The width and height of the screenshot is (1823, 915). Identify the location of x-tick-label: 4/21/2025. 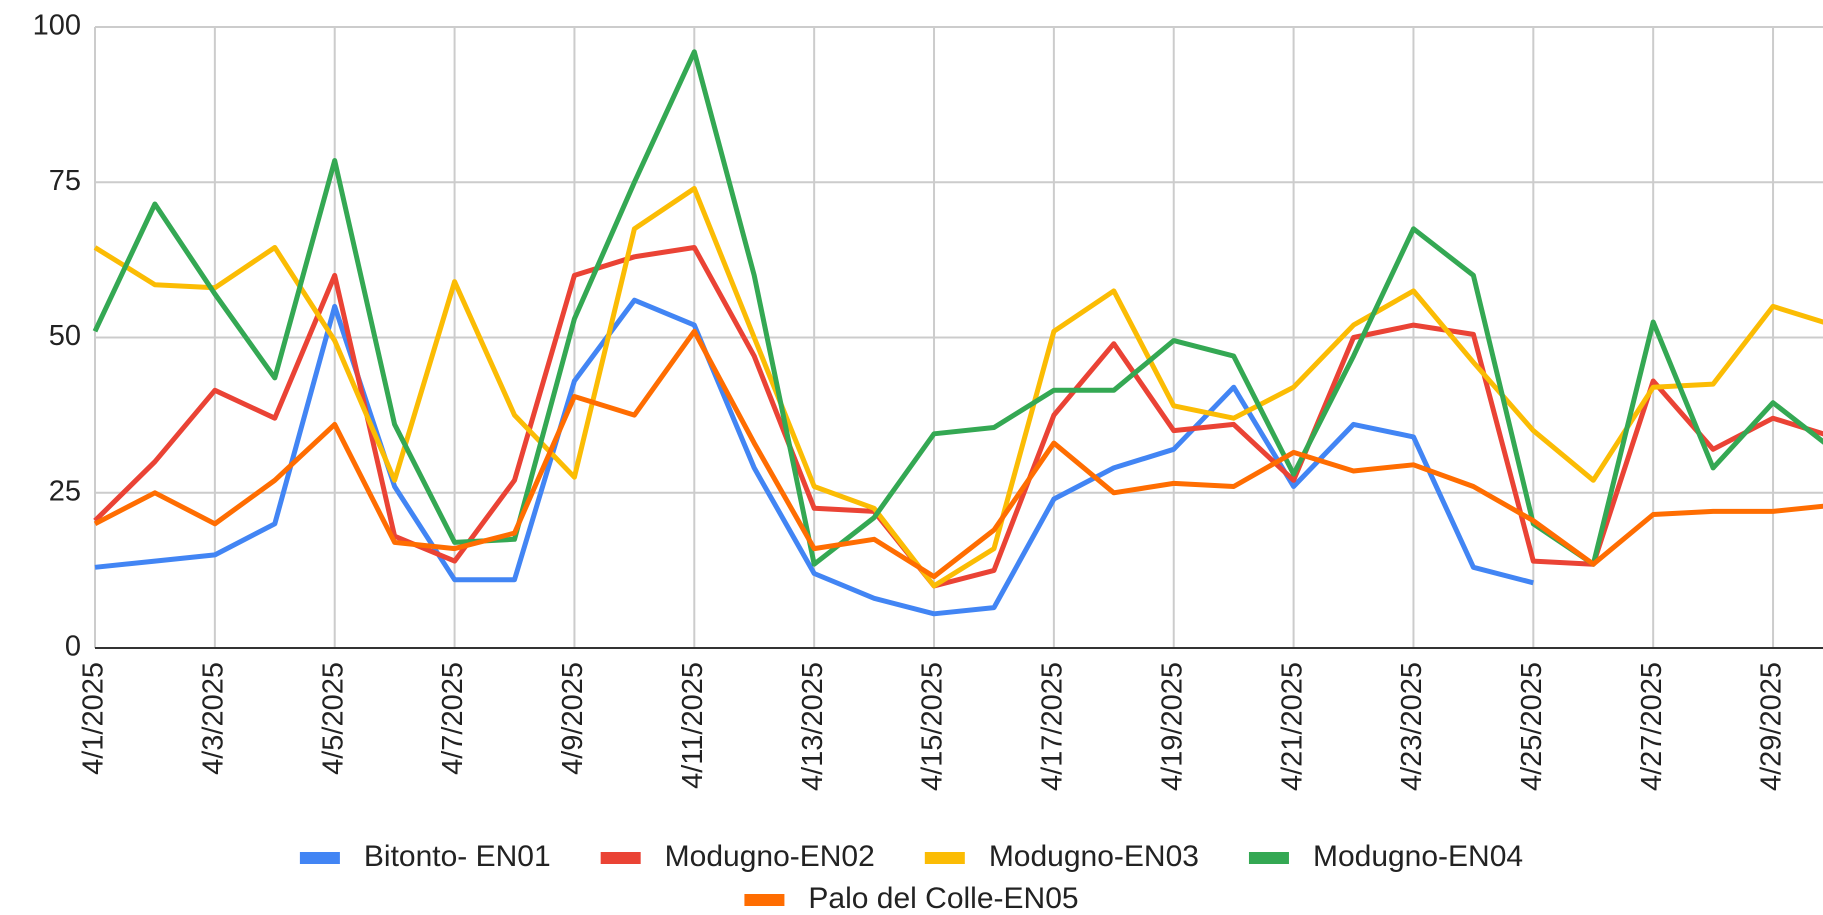
(1292, 726).